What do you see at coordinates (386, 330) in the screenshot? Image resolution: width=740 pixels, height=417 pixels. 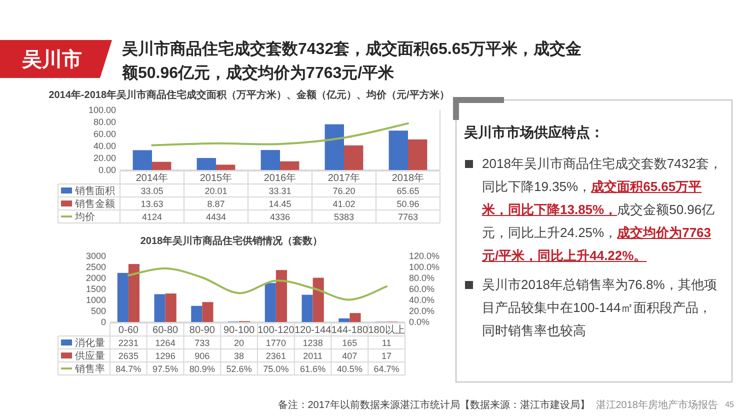 I see `x-tick-label: 180以上` at bounding box center [386, 330].